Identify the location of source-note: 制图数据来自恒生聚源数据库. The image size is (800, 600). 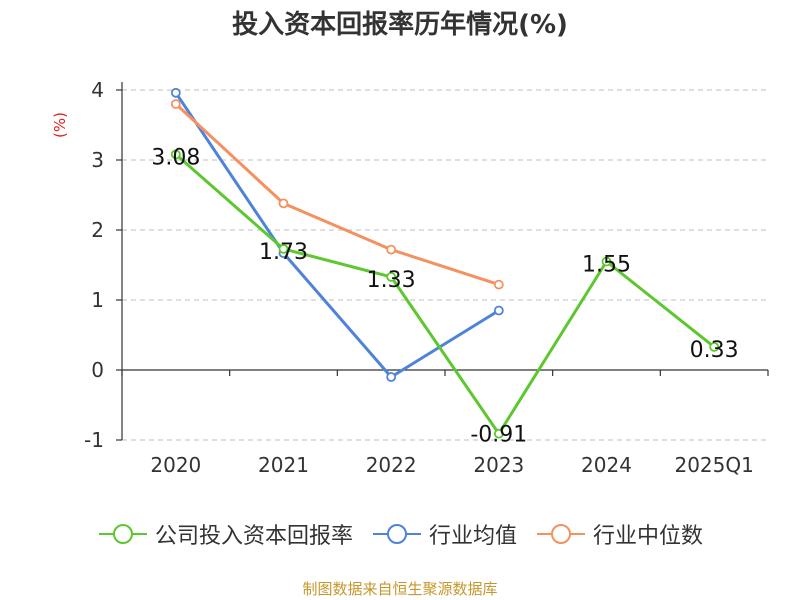
(400, 589).